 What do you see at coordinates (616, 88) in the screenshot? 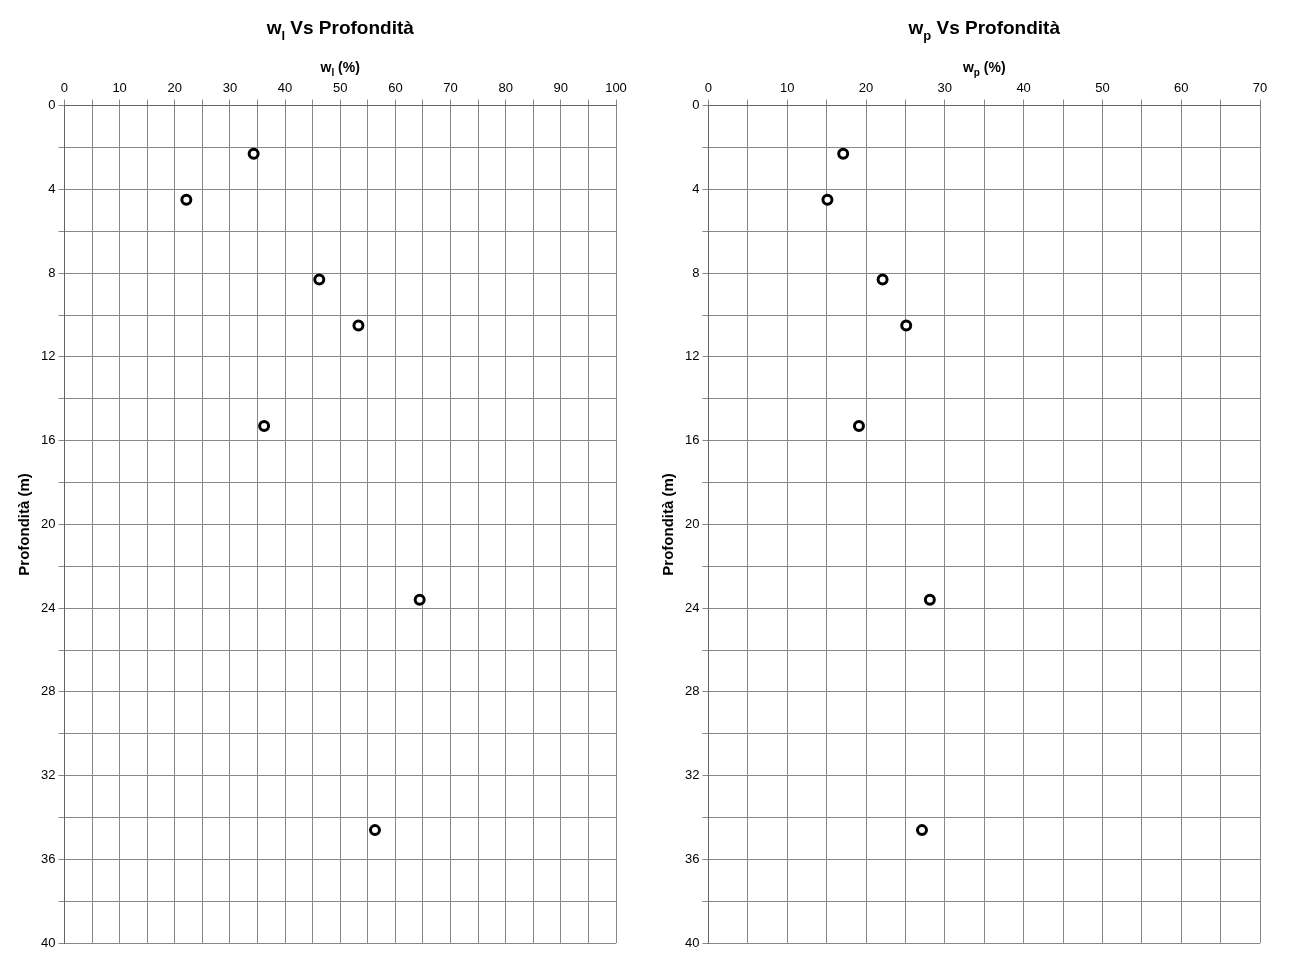
I see `x-tick-label: 100` at bounding box center [616, 88].